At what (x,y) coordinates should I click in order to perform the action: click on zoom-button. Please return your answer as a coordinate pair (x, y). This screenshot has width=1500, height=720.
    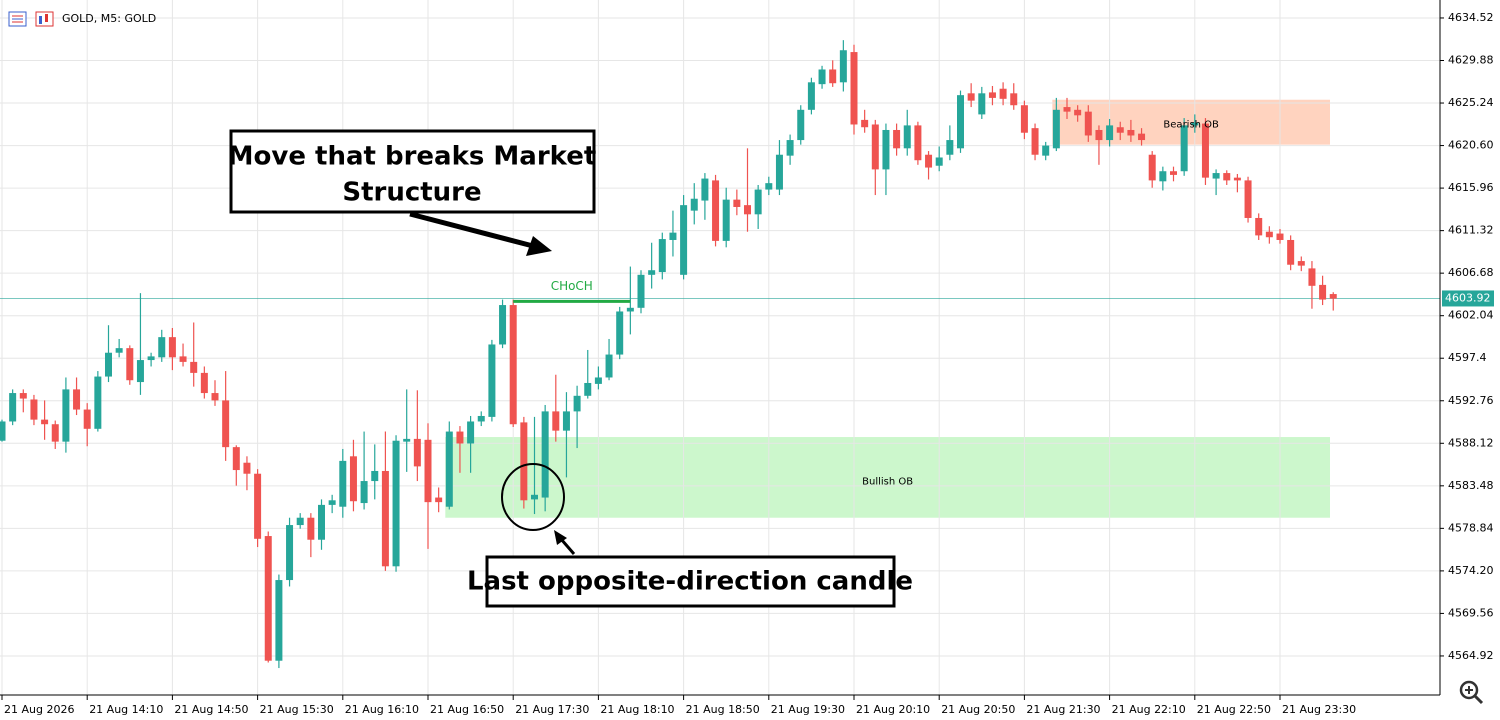
    Looking at the image, I should click on (1471, 692).